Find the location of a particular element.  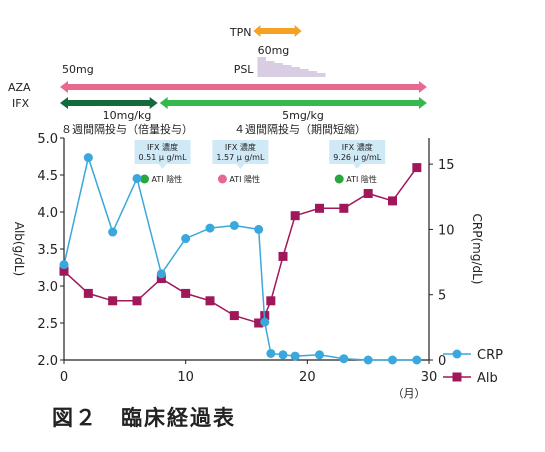

x-tick-label: 10 is located at coordinates (185, 377).